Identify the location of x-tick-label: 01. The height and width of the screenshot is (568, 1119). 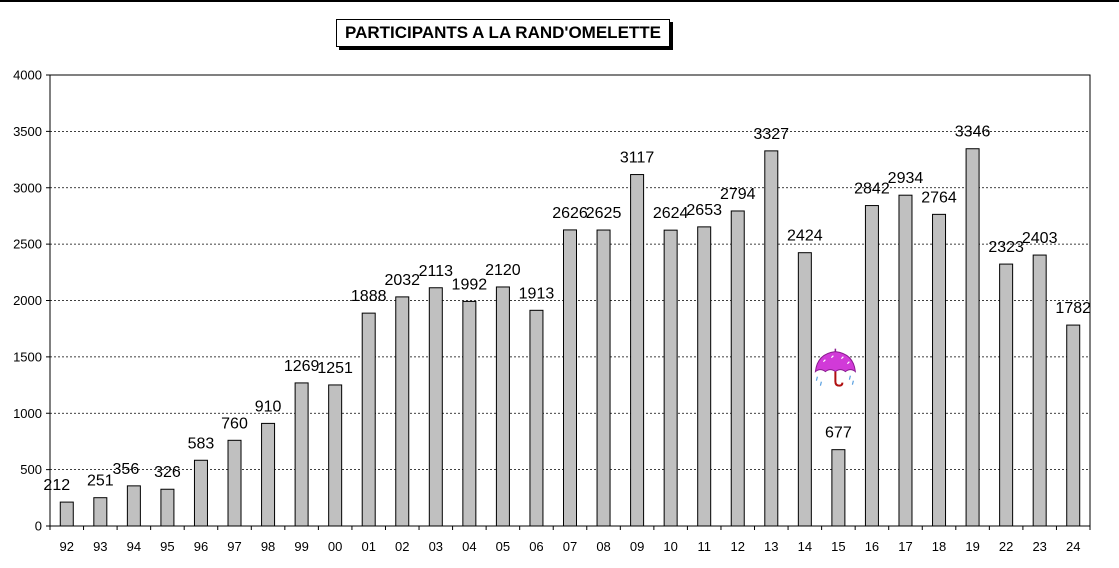
(368, 546).